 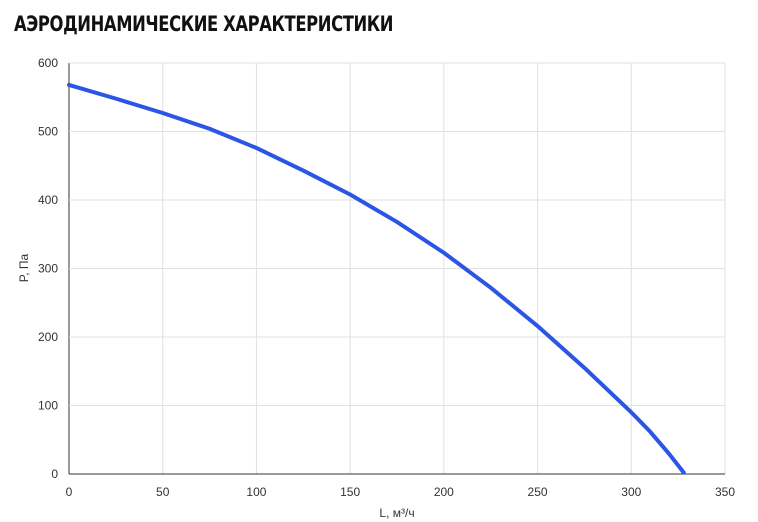 What do you see at coordinates (204, 24) in the screenshot?
I see `page-title: АЭРОДИНАМИЧЕСКИЕ ХАРАКТЕРИСТИКИ` at bounding box center [204, 24].